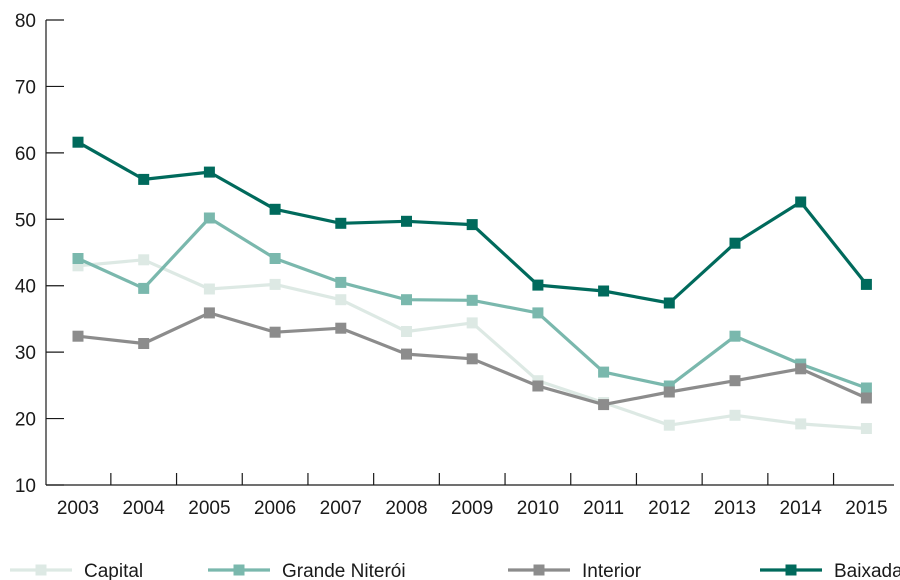 Image resolution: width=900 pixels, height=580 pixels. What do you see at coordinates (25, 420) in the screenshot?
I see `y-tick-label: 20` at bounding box center [25, 420].